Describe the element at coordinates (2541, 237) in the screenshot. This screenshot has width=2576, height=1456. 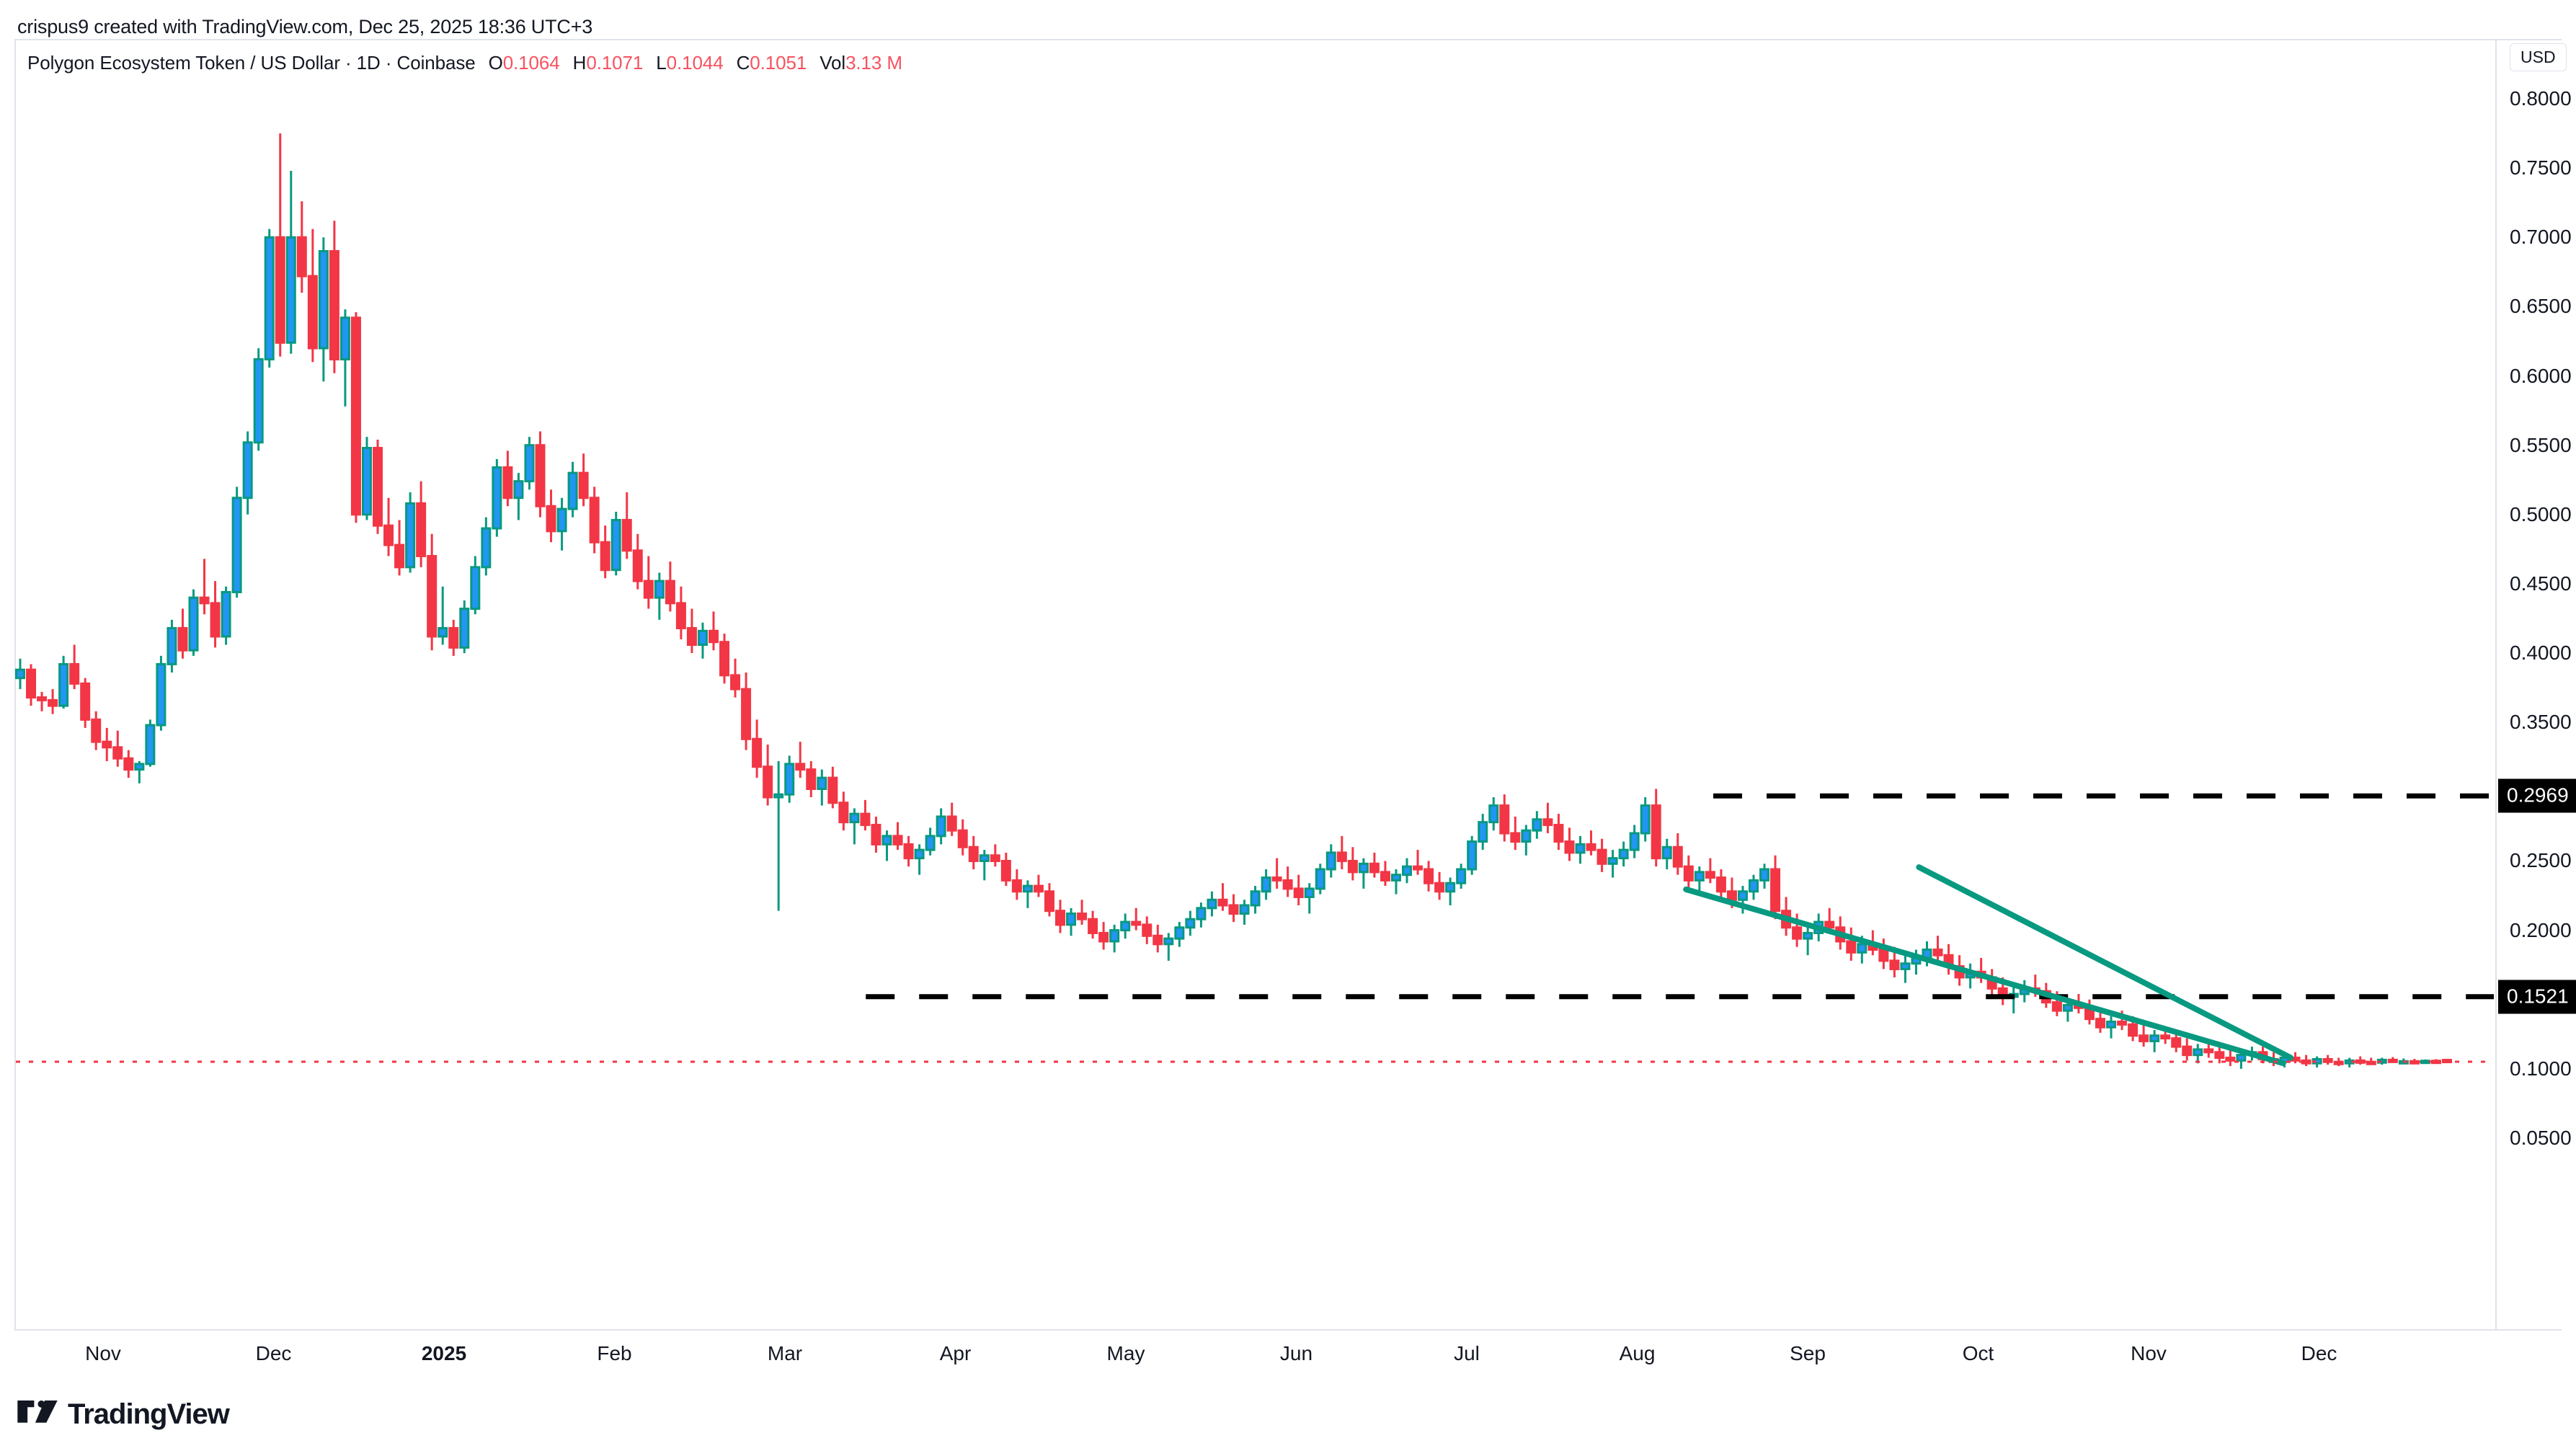
I see `price-tick: 0.7000` at that location.